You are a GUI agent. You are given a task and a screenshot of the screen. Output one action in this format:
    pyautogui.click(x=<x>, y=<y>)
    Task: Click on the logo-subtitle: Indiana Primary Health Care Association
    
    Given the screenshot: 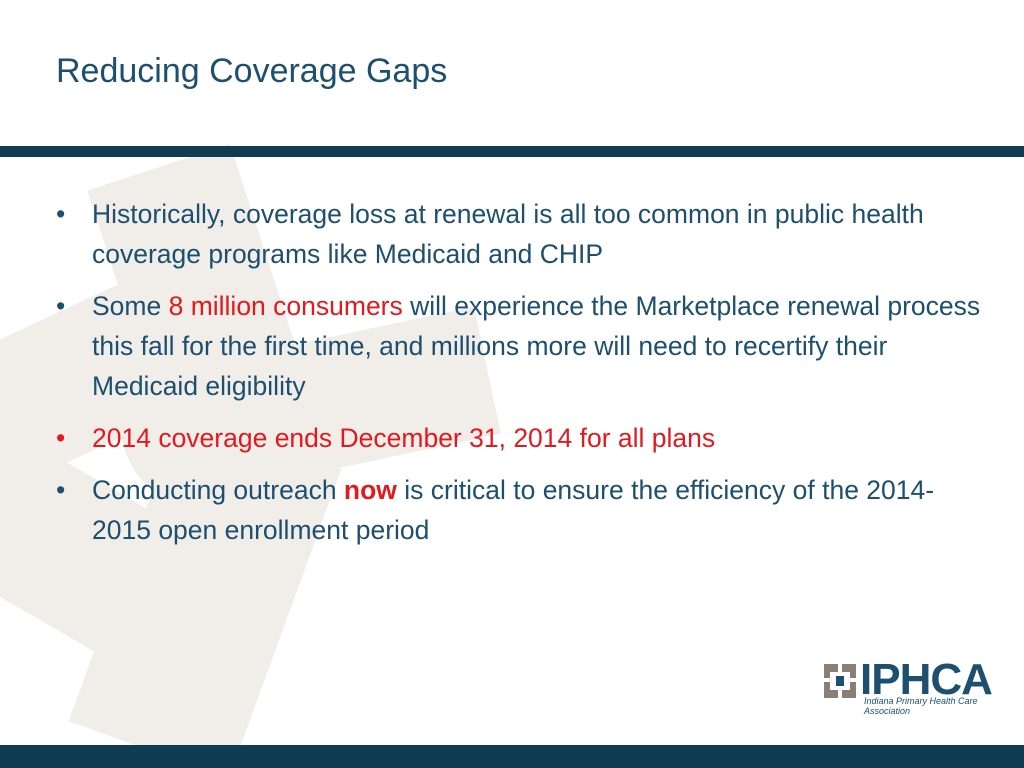 What is the action you would take?
    pyautogui.click(x=921, y=706)
    